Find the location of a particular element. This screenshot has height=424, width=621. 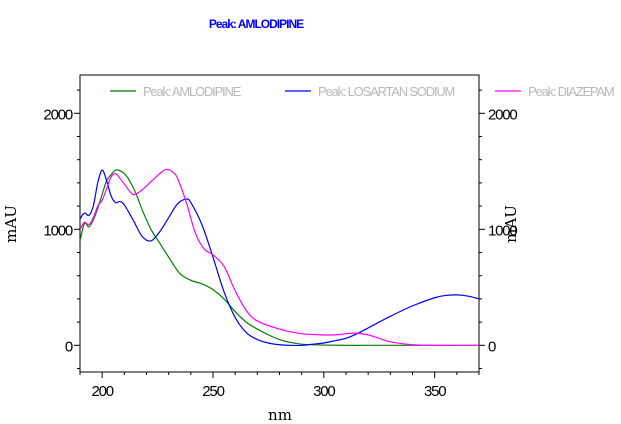

y2-tick-label: 1000 is located at coordinates (502, 230).